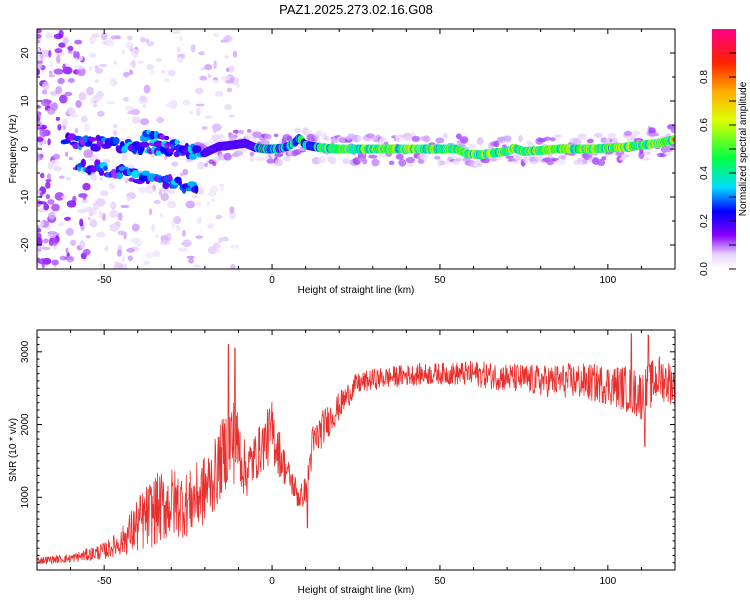 Image resolution: width=750 pixels, height=600 pixels. I want to click on snr-ytick-label: 3000, so click(25, 351).